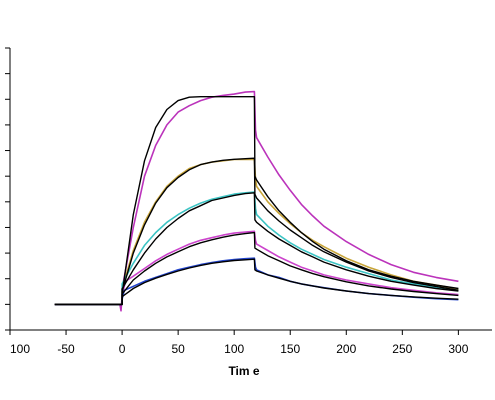 The height and width of the screenshot is (400, 495). What do you see at coordinates (402, 349) in the screenshot?
I see `x-tick-label-7: 250` at bounding box center [402, 349].